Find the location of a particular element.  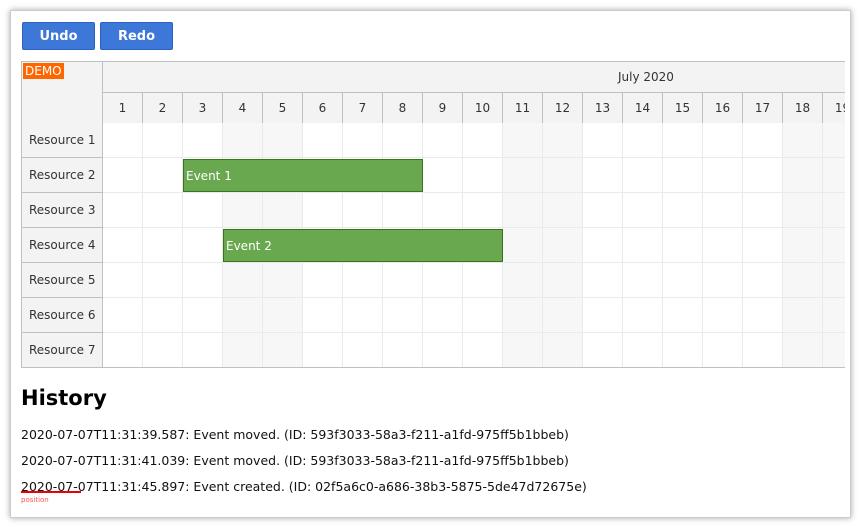

event-bar: Event 1 is located at coordinates (303, 175).